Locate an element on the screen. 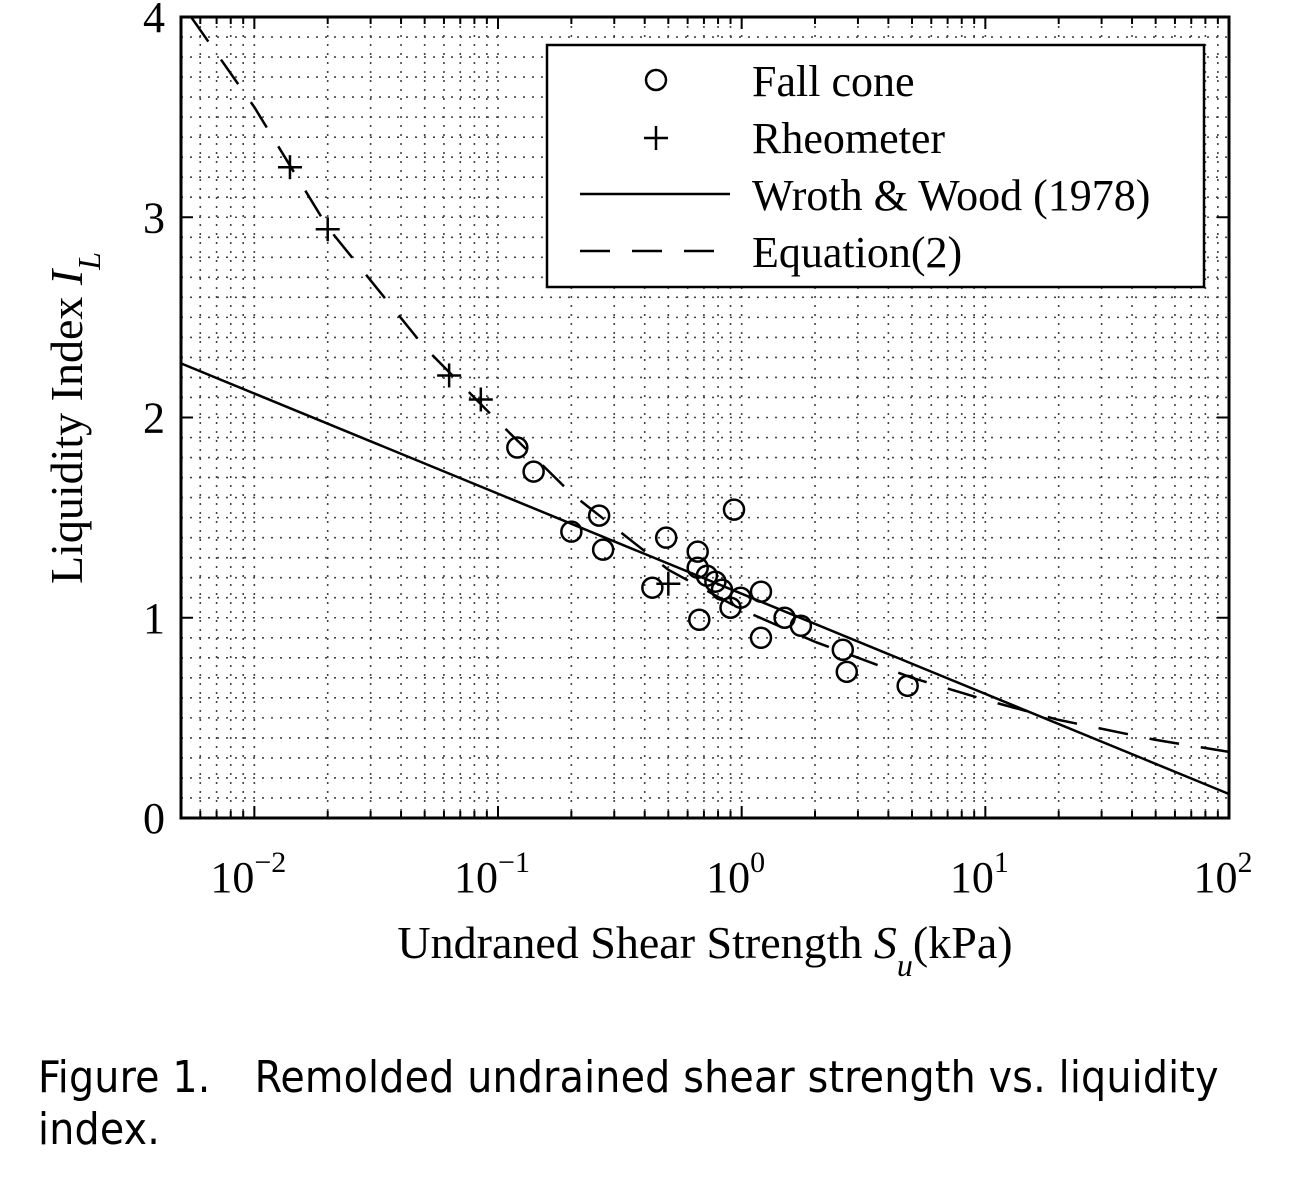  legend-label-wroth-wood: Wroth & Wood (1978) is located at coordinates (951, 195).